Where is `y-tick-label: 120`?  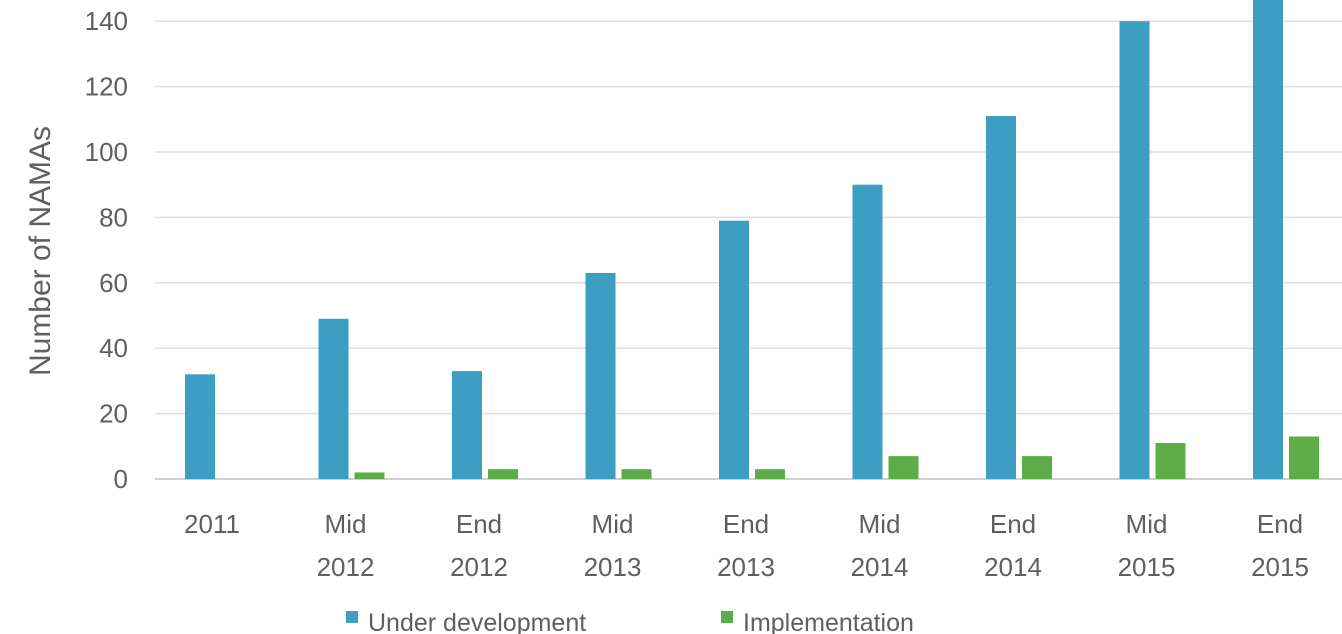
y-tick-label: 120 is located at coordinates (106, 87).